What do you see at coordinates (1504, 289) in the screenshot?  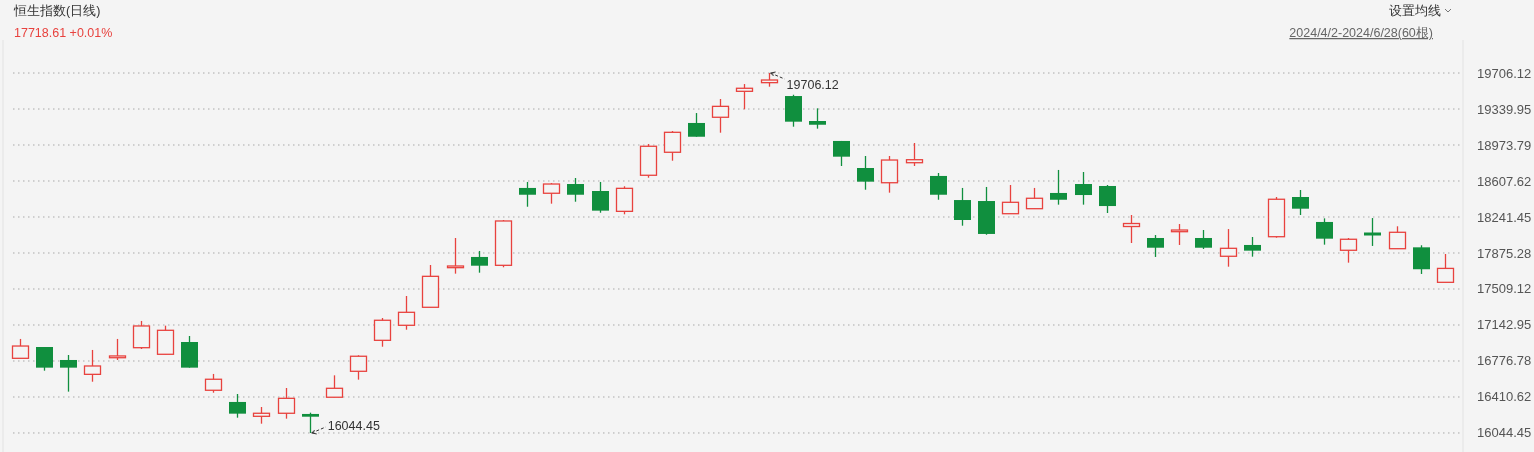 I see `y-tick-label: 17509.12` at bounding box center [1504, 289].